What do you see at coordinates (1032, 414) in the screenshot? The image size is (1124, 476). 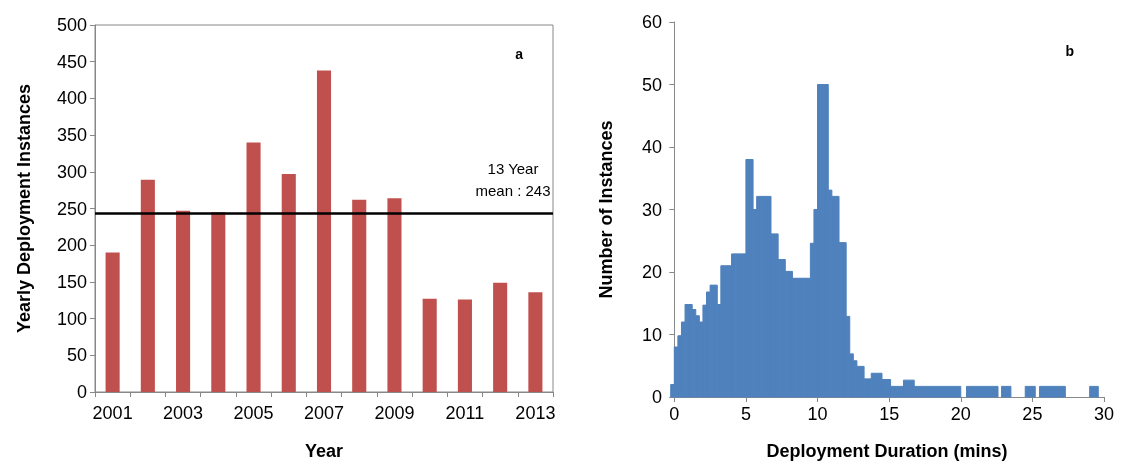 I see `x-tick-label: 25` at bounding box center [1032, 414].